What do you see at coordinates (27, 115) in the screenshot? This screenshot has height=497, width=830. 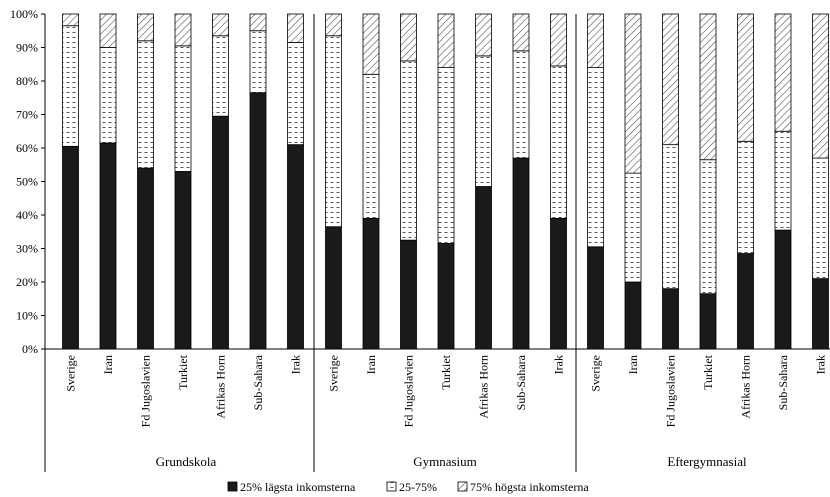 I see `y-tick-label: 70%` at bounding box center [27, 115].